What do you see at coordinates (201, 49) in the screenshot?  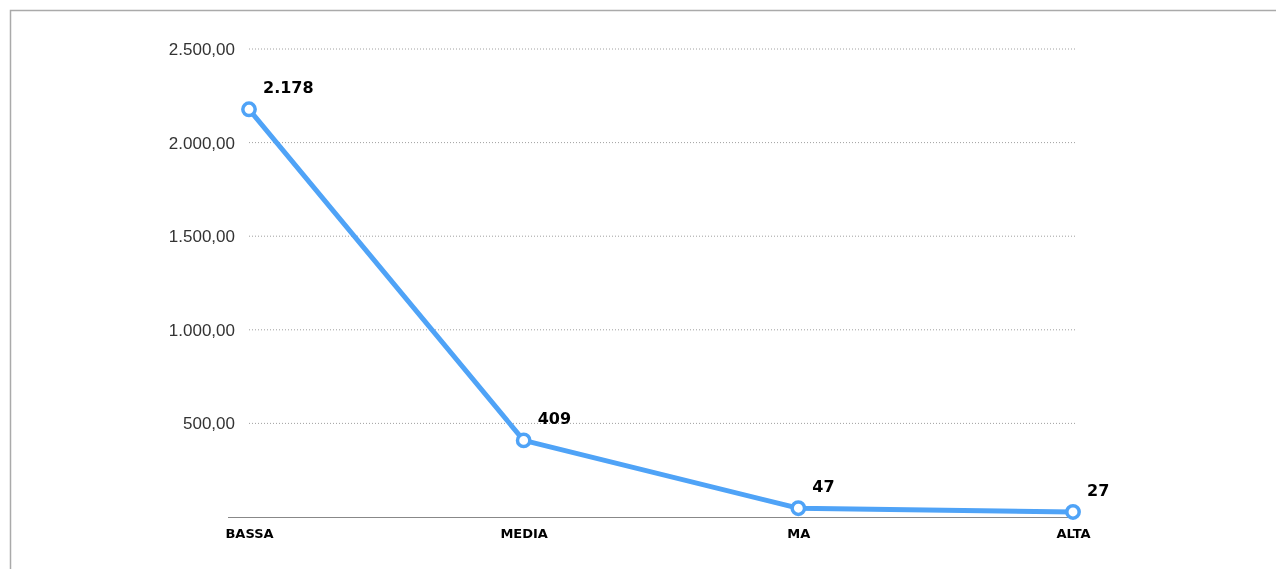 I see `y-tick-label: 2.500,00` at bounding box center [201, 49].